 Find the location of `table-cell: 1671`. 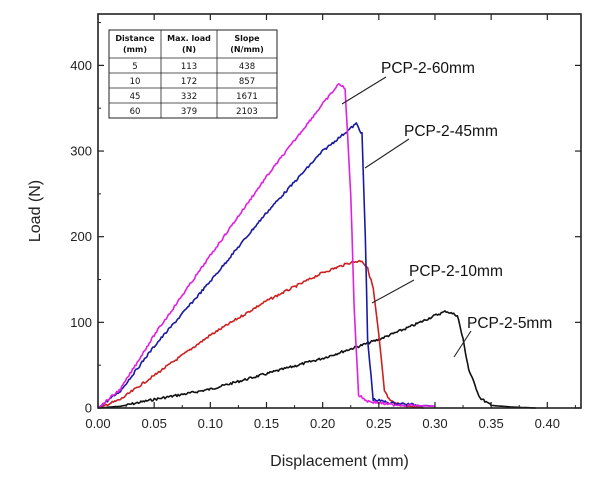

table-cell: 1671 is located at coordinates (247, 97).